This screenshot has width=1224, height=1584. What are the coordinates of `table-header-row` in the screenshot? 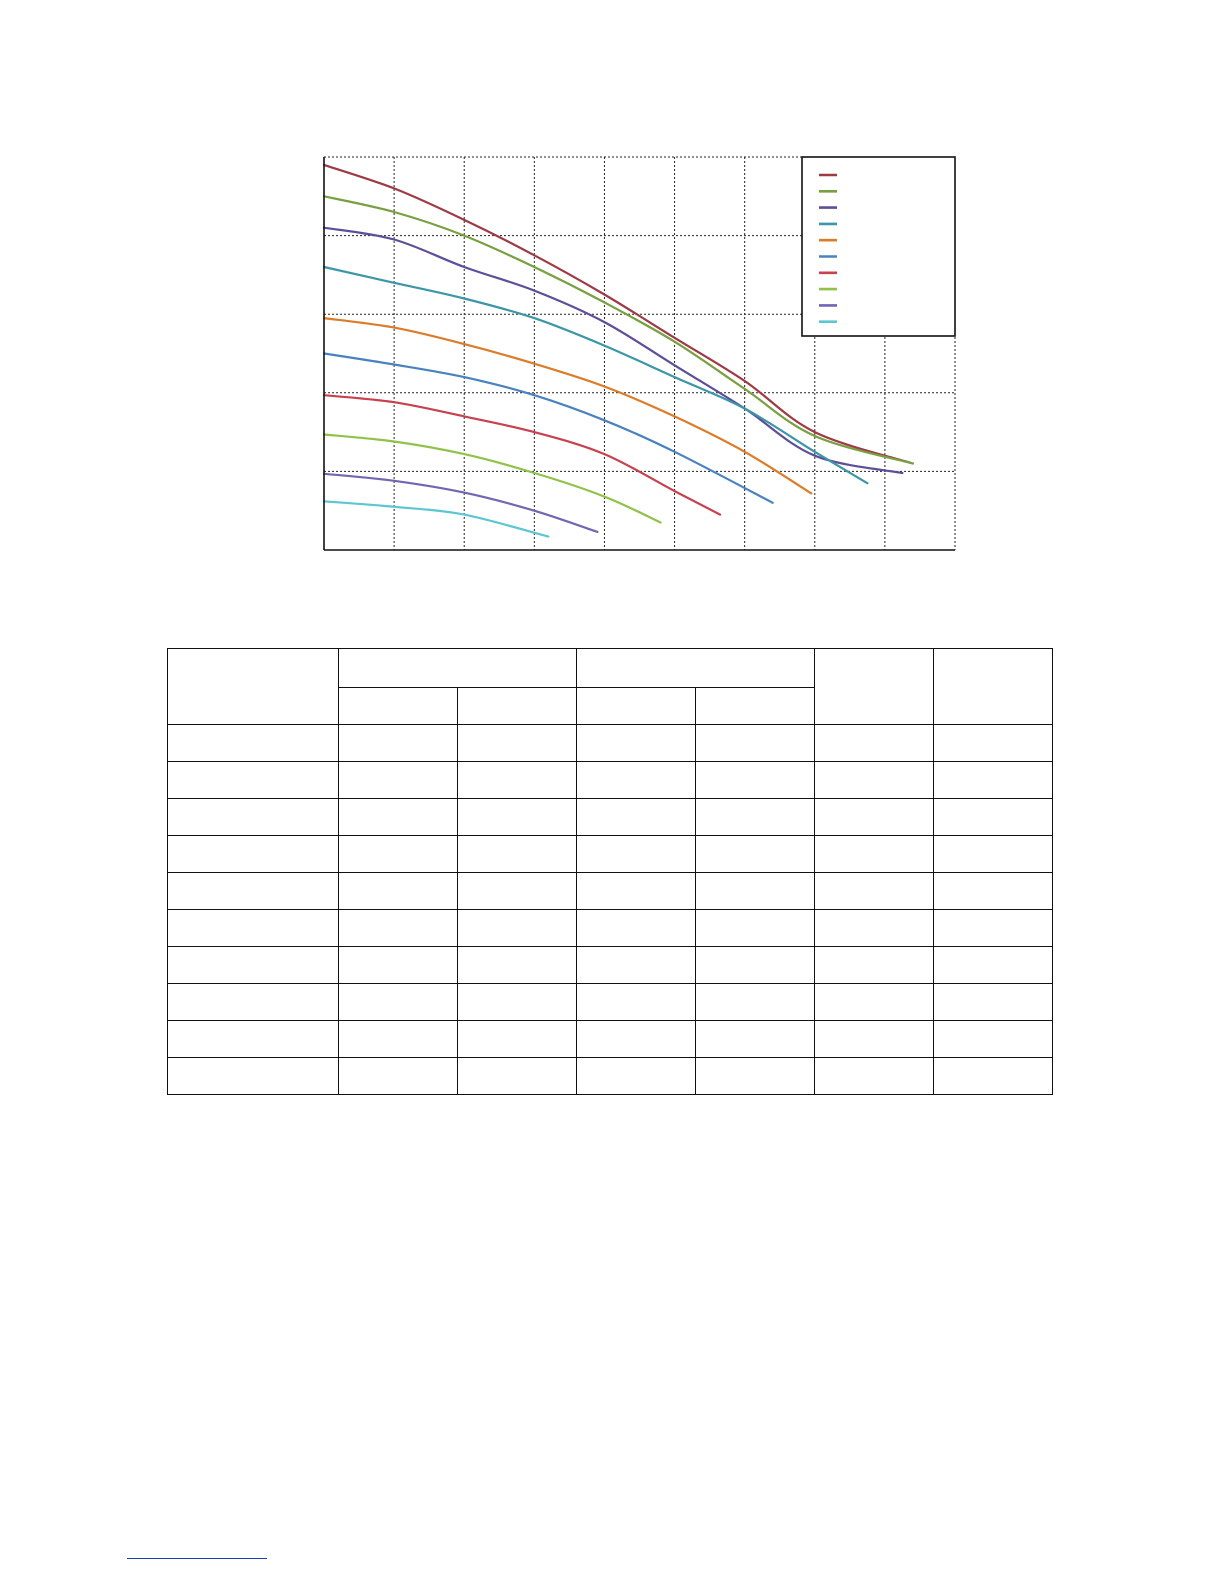 It's located at (610, 686).